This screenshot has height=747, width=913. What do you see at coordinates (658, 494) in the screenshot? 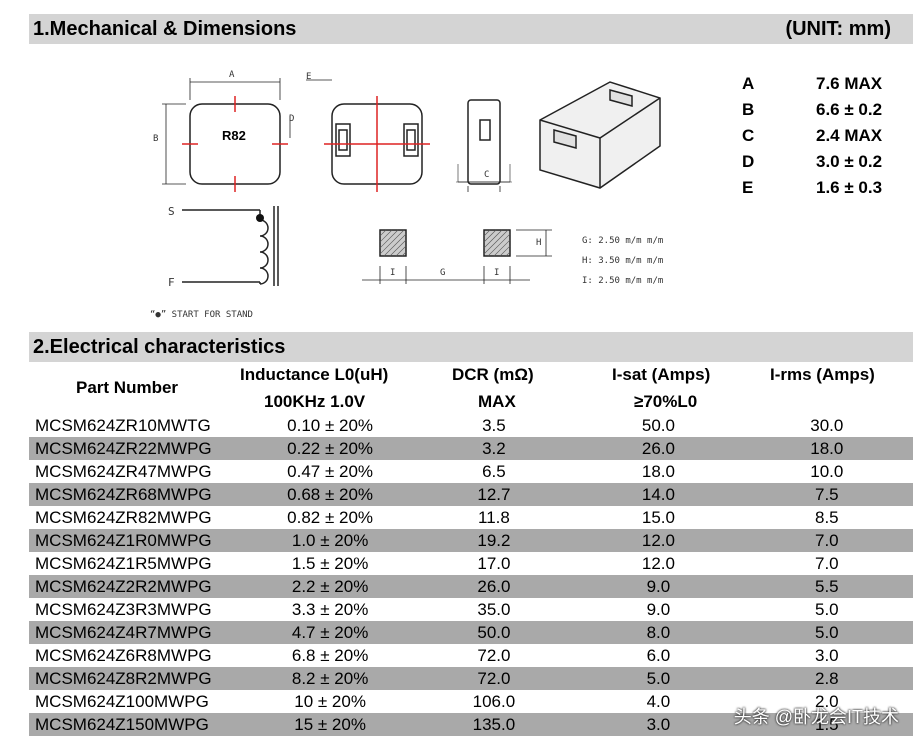
I see `isat-cell: 14.0` at bounding box center [658, 494].